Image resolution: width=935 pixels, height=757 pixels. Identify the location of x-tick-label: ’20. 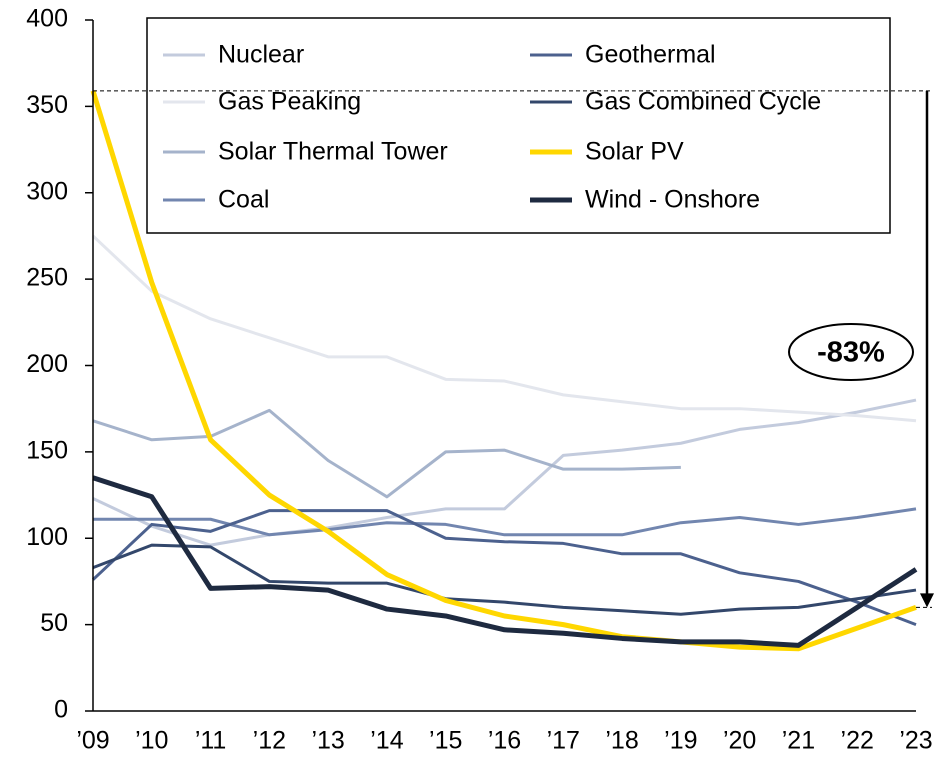
(739, 741).